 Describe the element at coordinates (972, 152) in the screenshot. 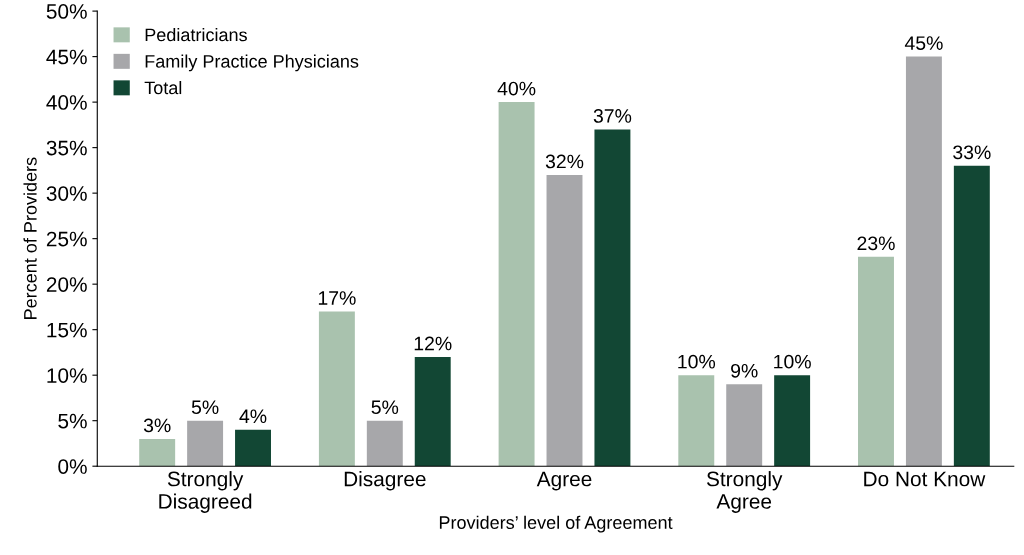

I see `data-label: 33%` at that location.